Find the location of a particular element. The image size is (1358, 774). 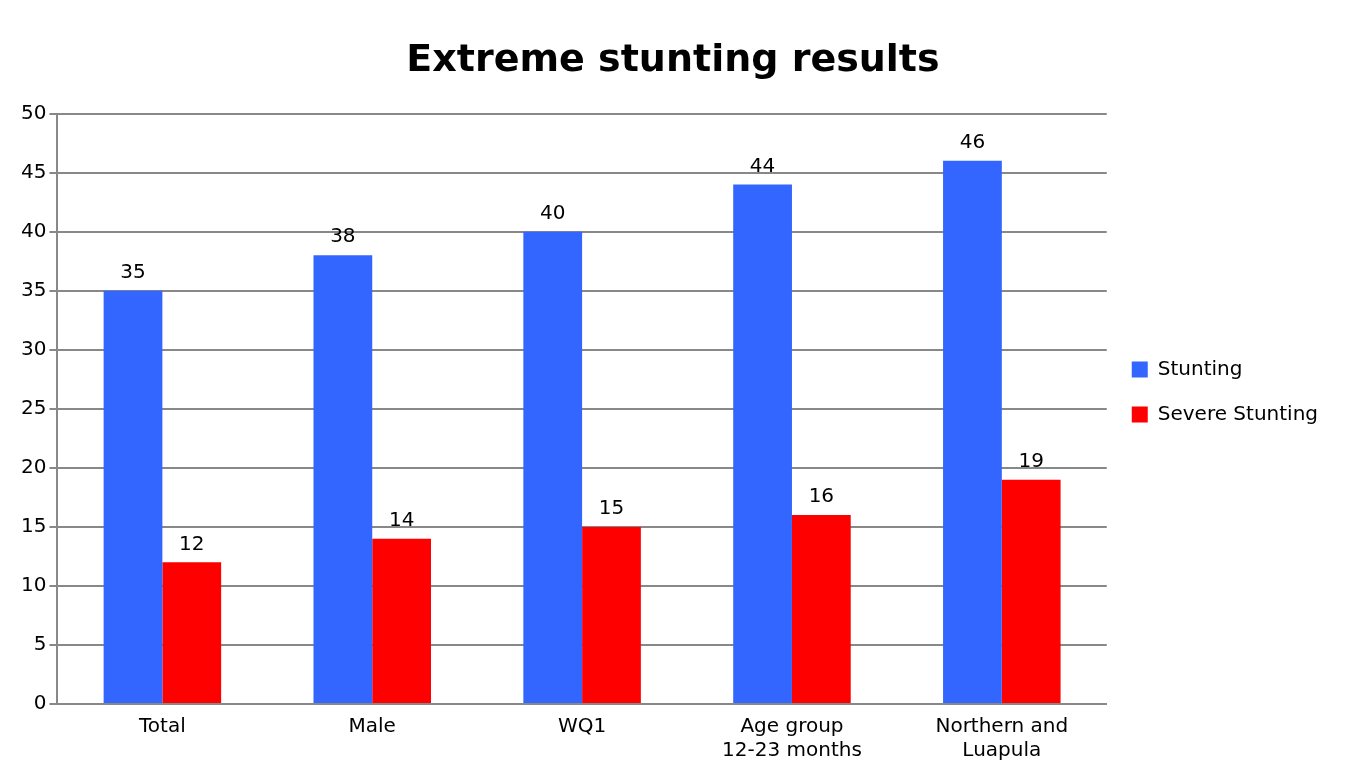

y-tick-label: 5 is located at coordinates (40, 643).